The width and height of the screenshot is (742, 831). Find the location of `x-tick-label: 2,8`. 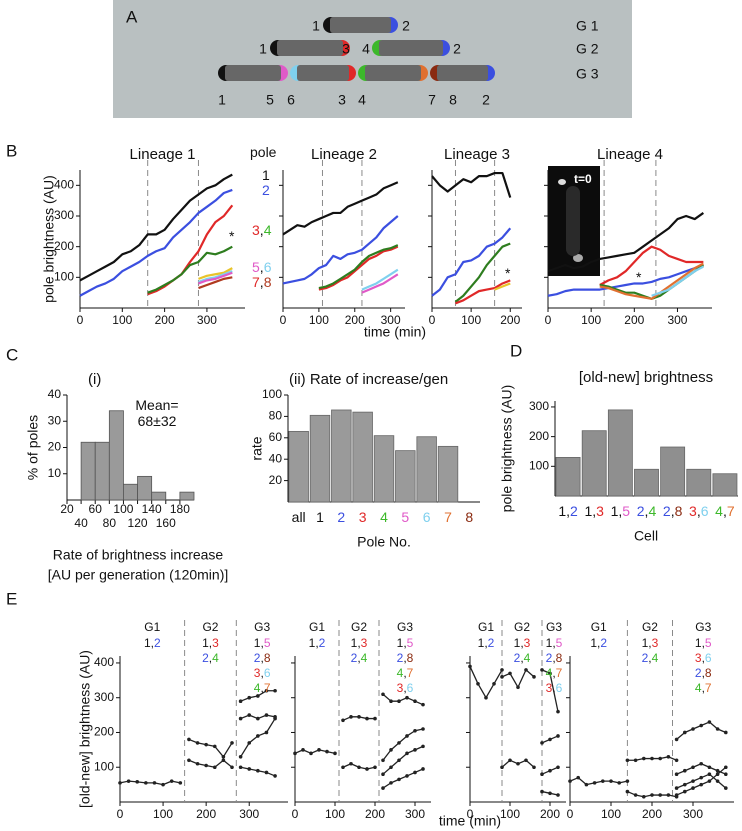

x-tick-label: 2,8 is located at coordinates (673, 511).